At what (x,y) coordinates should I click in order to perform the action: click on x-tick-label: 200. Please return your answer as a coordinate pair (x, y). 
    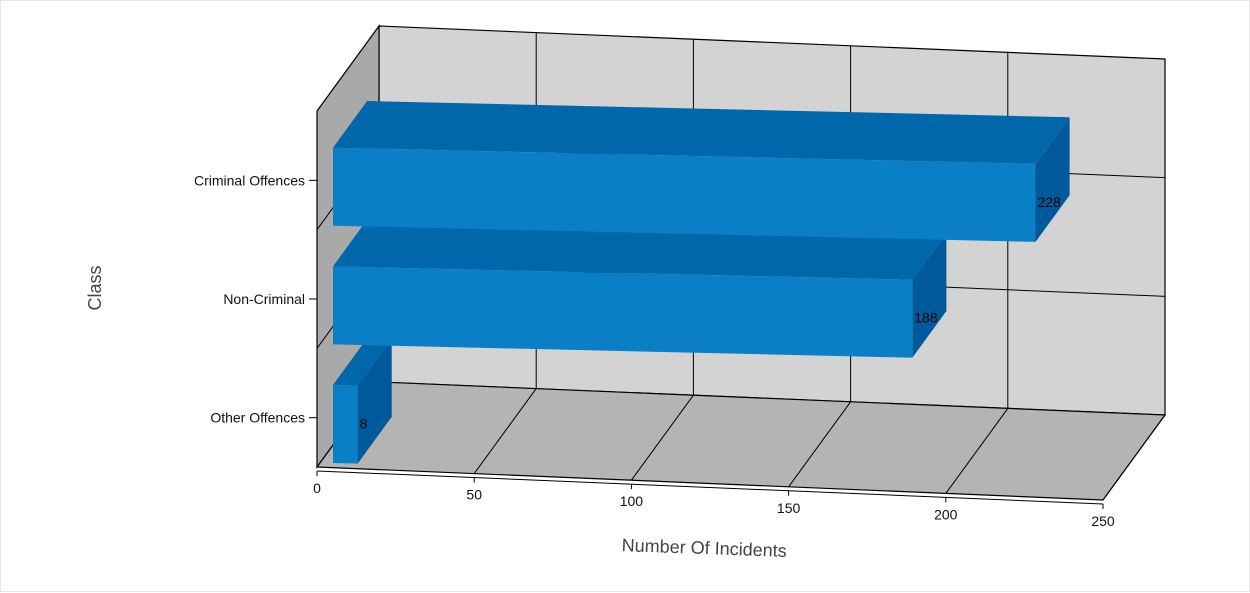
    Looking at the image, I should click on (946, 514).